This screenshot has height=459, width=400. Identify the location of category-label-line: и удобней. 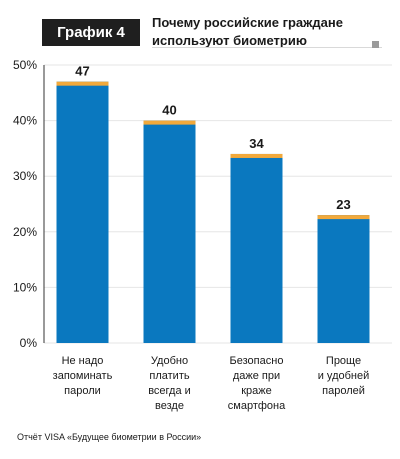
(344, 376).